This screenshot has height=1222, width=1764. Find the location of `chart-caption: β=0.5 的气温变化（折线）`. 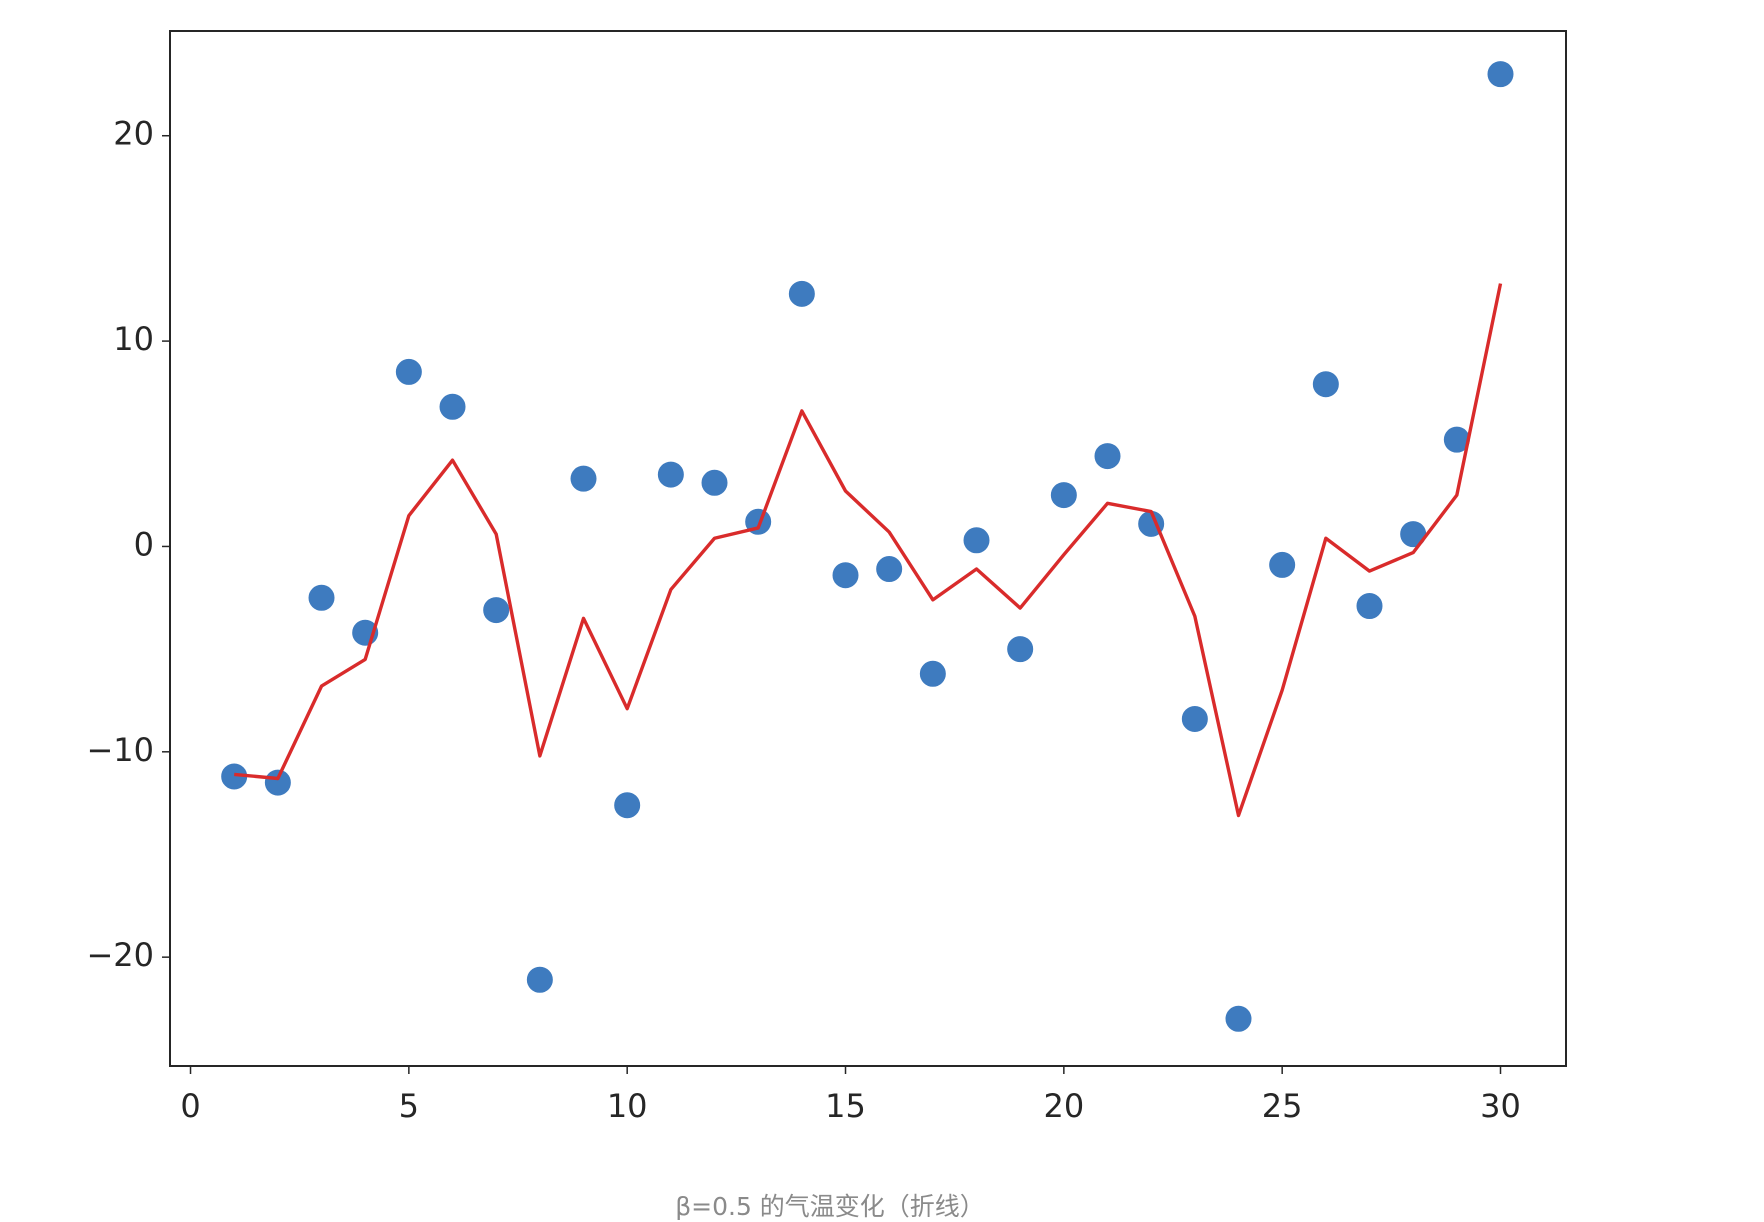

chart-caption: β=0.5 的气温变化（折线） is located at coordinates (830, 1206).